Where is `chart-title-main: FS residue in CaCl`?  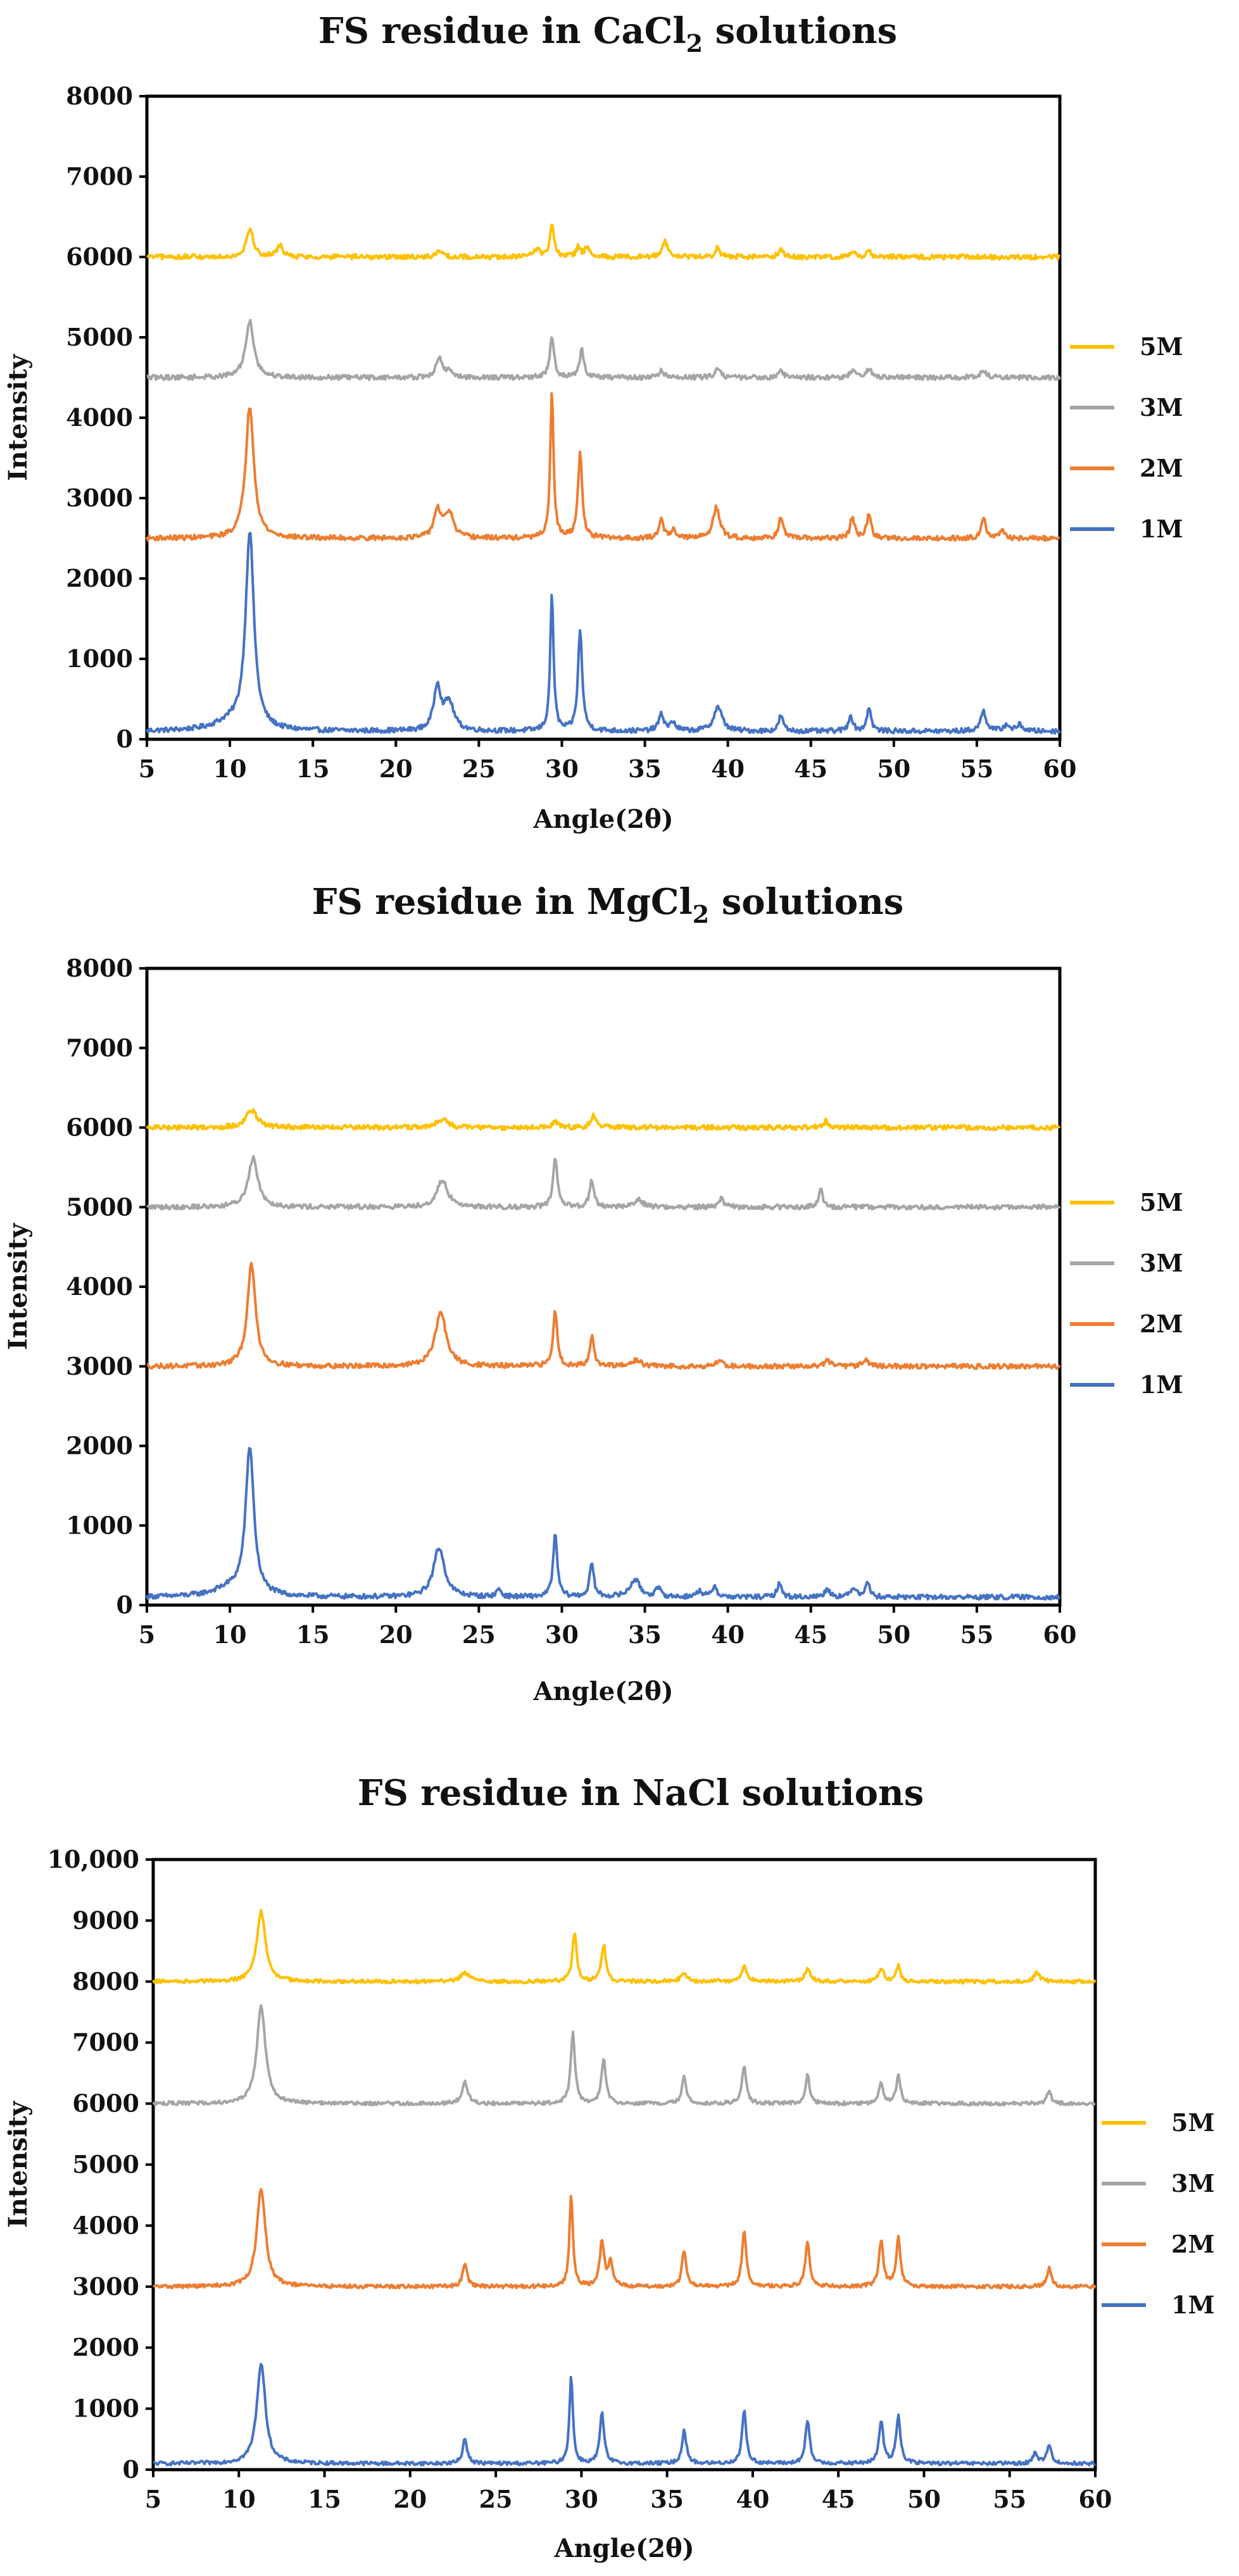
chart-title-main: FS residue in CaCl is located at coordinates (502, 31).